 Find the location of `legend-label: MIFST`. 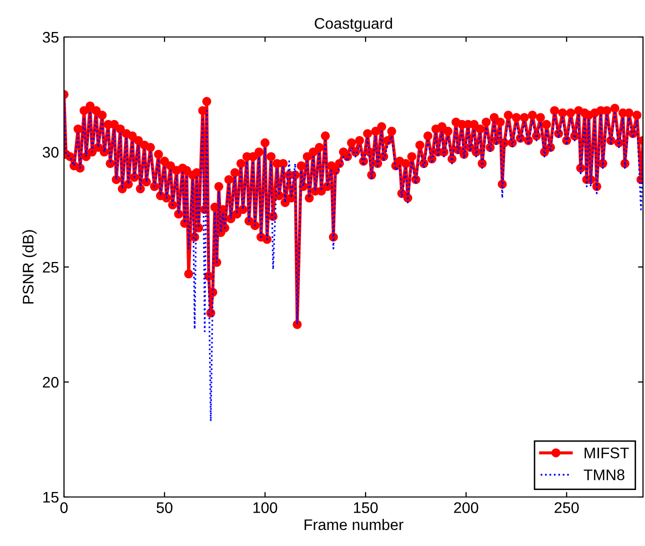

legend-label: MIFST is located at coordinates (606, 453).